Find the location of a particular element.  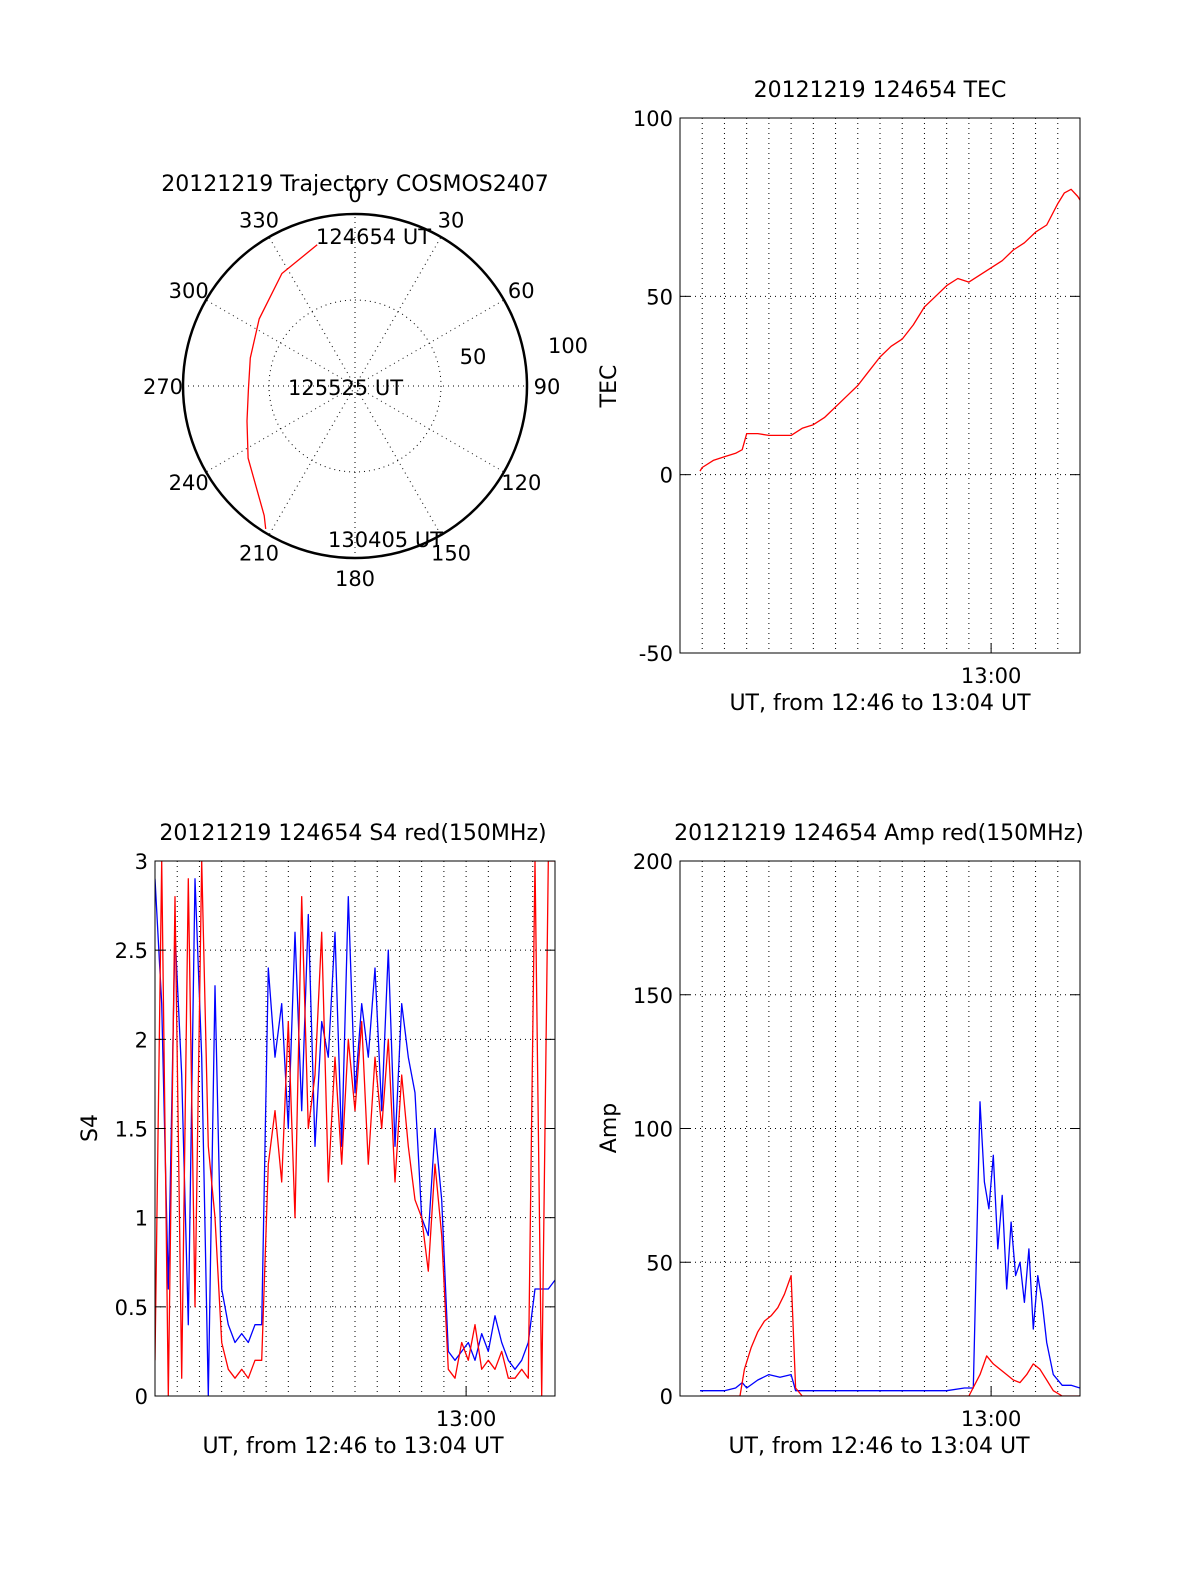

amp-grid is located at coordinates (880, 1128).